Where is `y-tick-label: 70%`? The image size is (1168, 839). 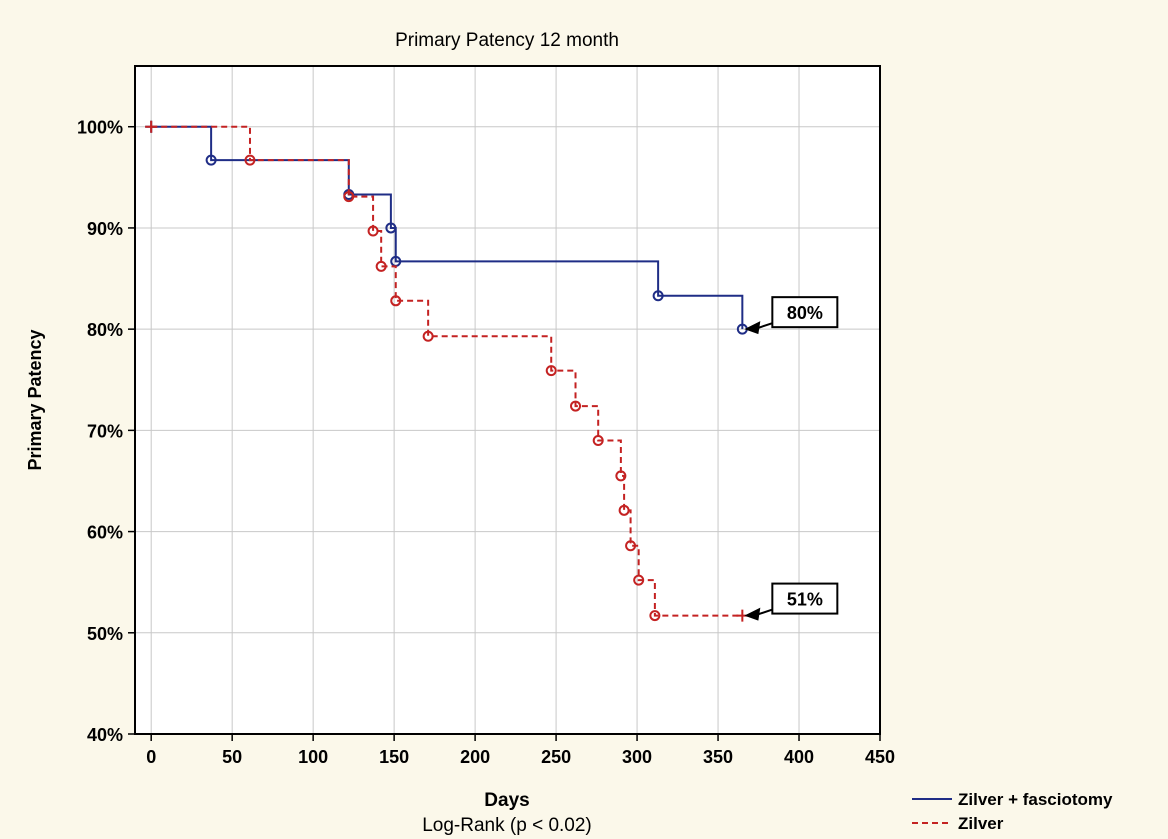
y-tick-label: 70% is located at coordinates (105, 431).